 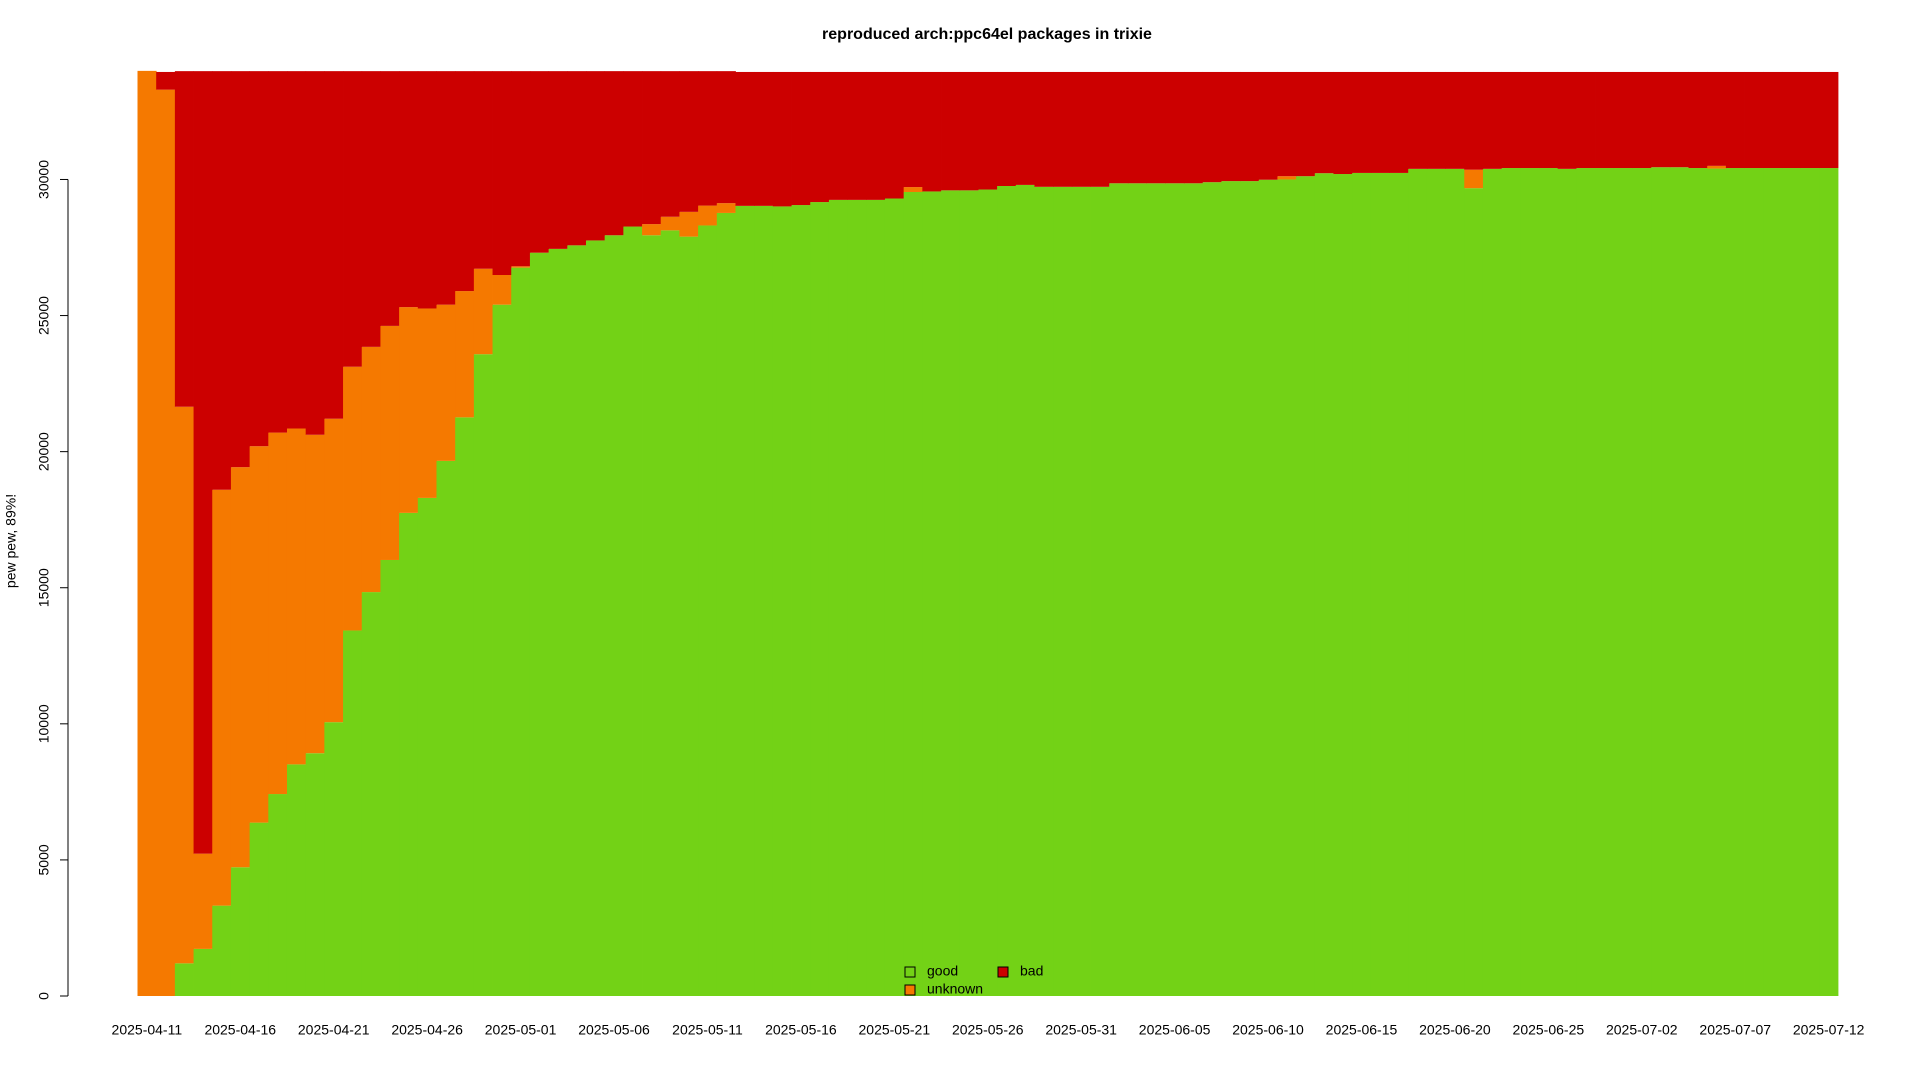 What do you see at coordinates (1268, 1030) in the screenshot?
I see `x-tick-label: 2025-06-10` at bounding box center [1268, 1030].